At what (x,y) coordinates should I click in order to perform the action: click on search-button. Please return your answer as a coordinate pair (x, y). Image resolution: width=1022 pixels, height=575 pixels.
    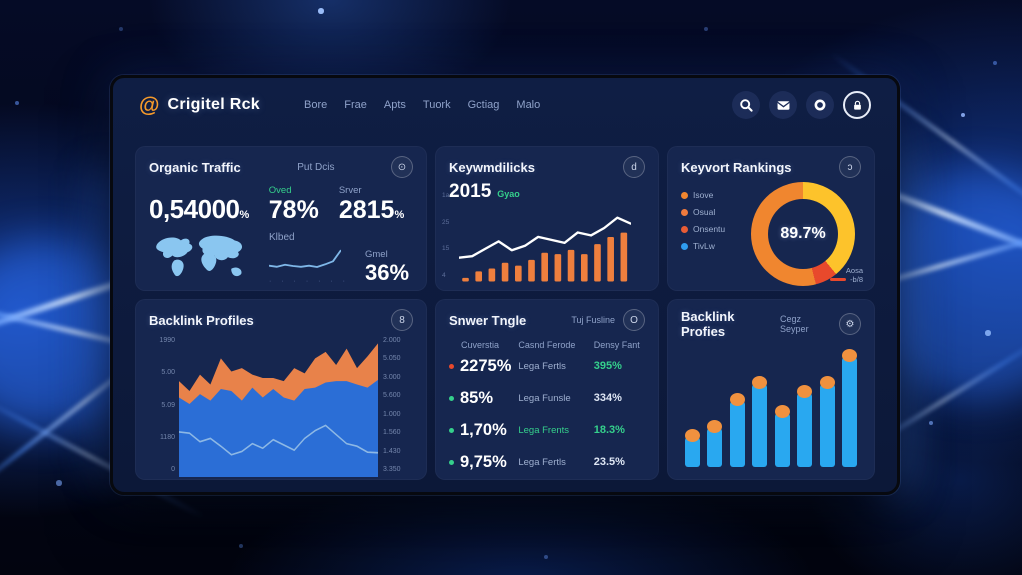
    Looking at the image, I should click on (746, 105).